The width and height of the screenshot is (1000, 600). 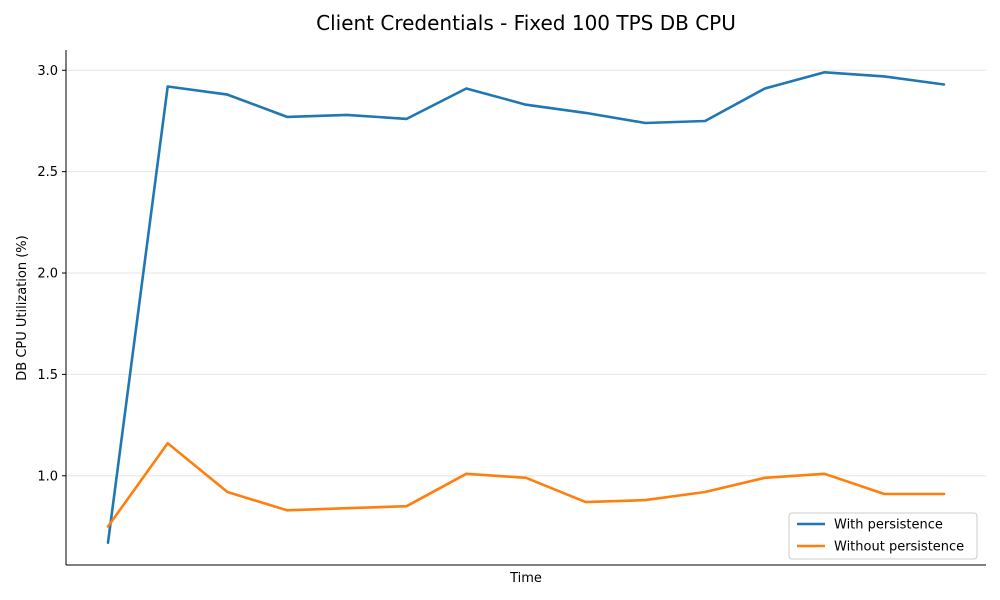 What do you see at coordinates (22, 307) in the screenshot?
I see `y-axis-label: DB CPU Utilization (%)` at bounding box center [22, 307].